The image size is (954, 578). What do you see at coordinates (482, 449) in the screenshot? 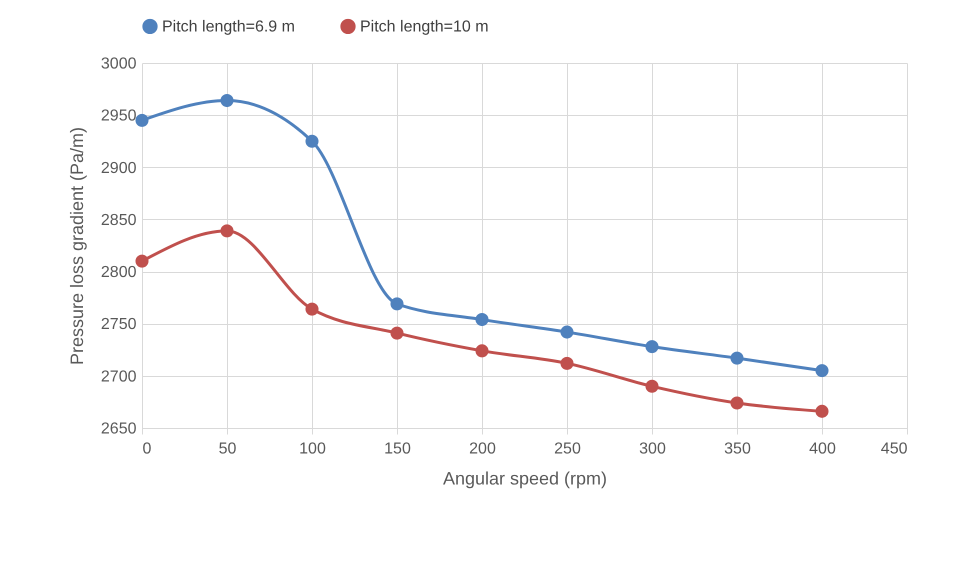
I see `x-tick-label: 200` at bounding box center [482, 449].